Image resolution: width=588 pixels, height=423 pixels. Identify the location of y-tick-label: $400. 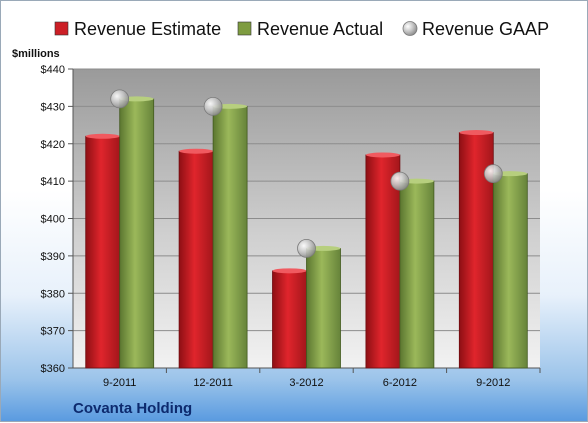
(53, 220).